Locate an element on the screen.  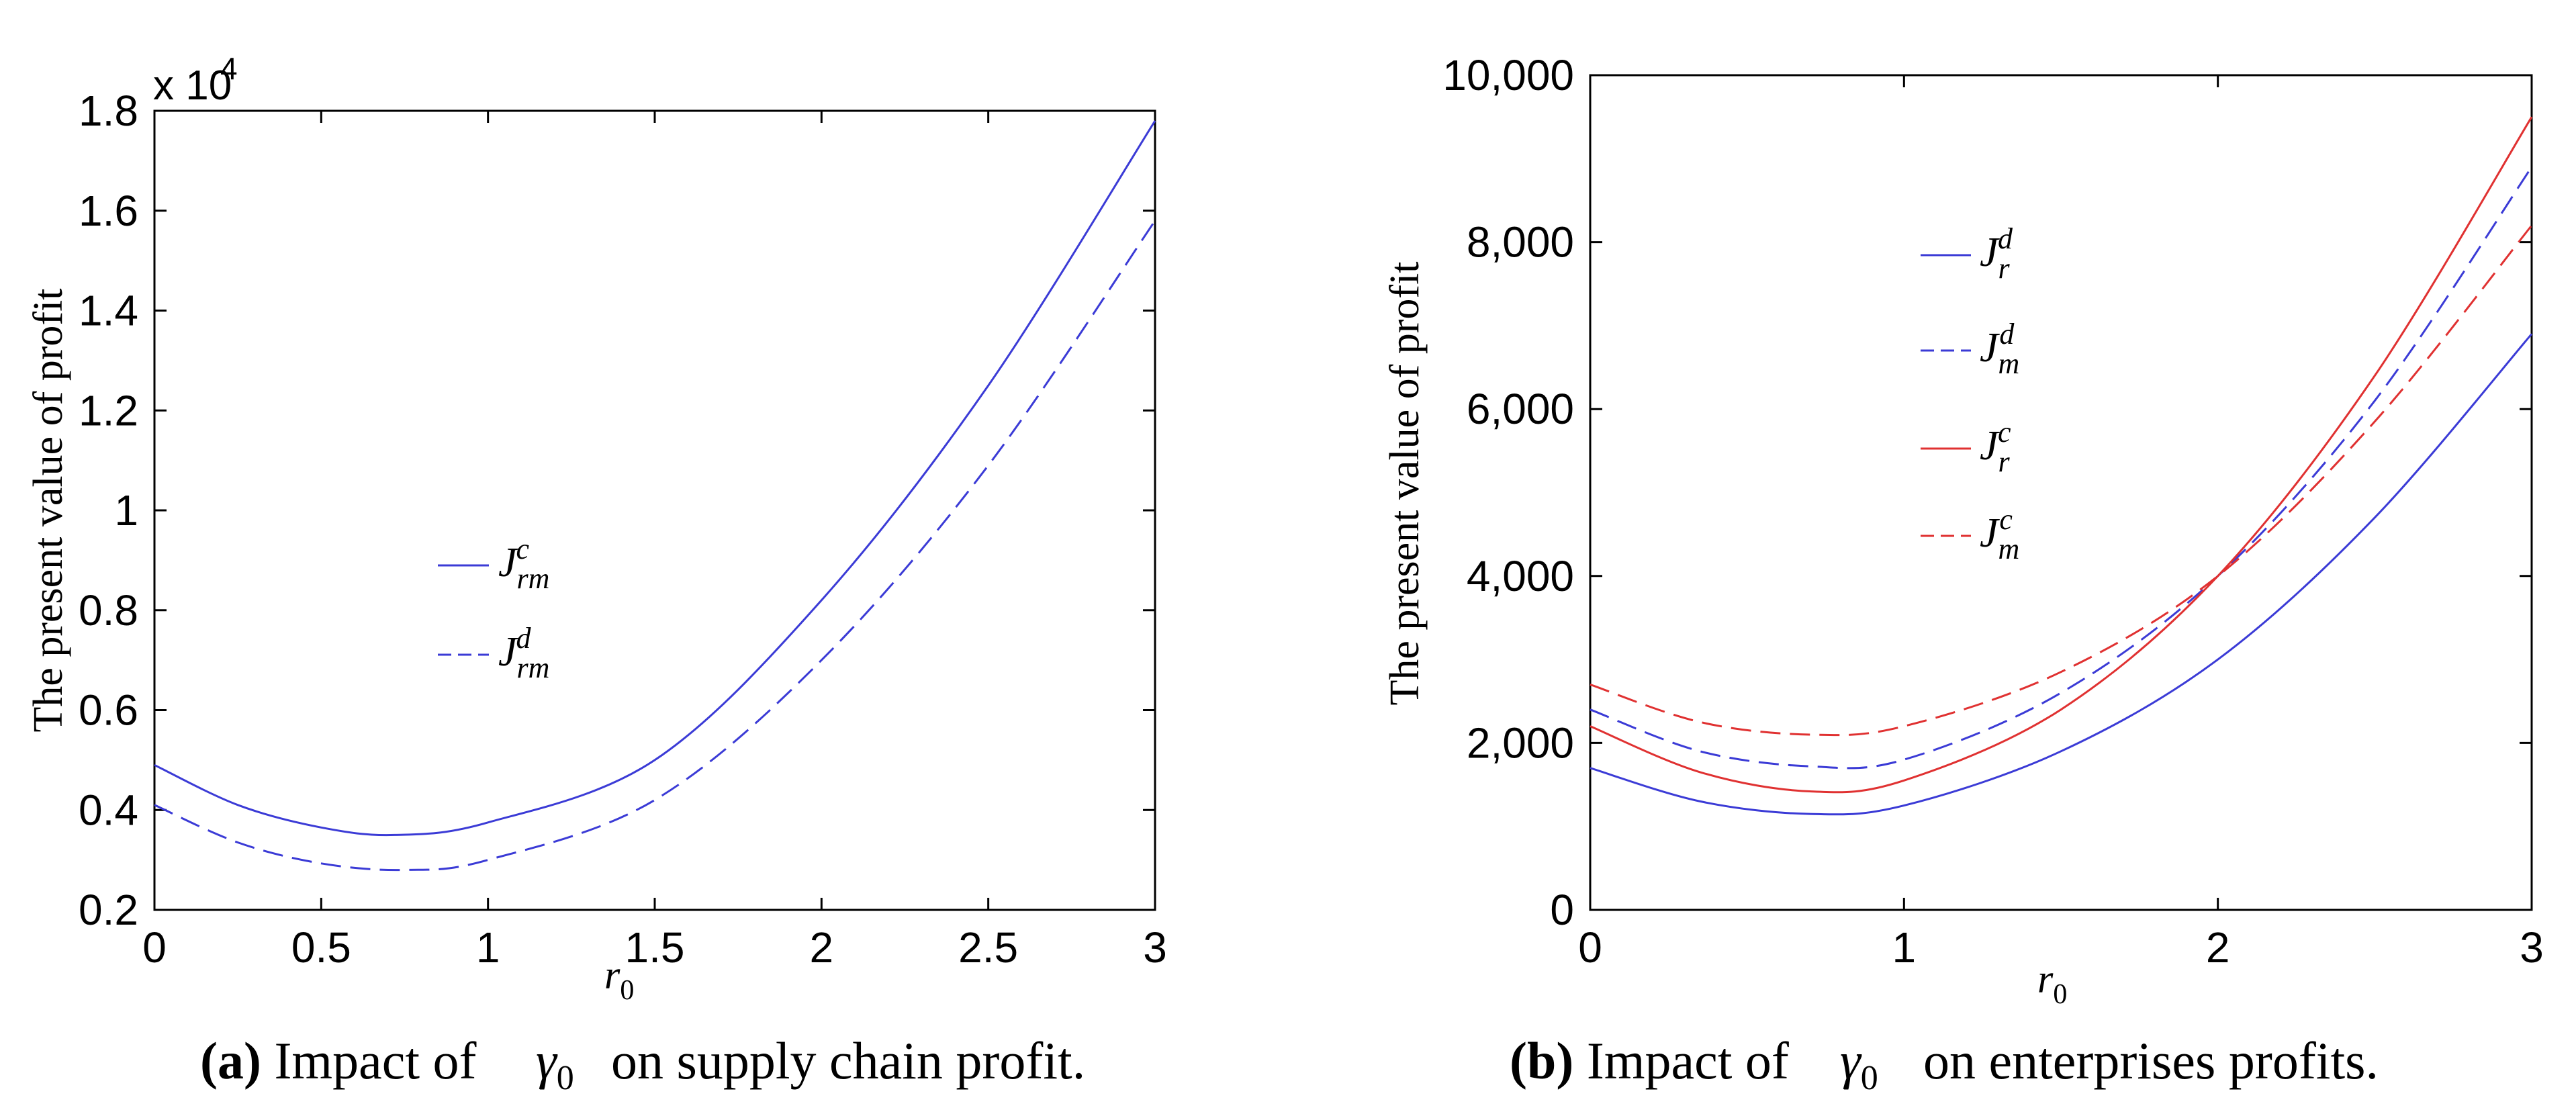
y-tick-label-a-8: 1.8 is located at coordinates (108, 111).